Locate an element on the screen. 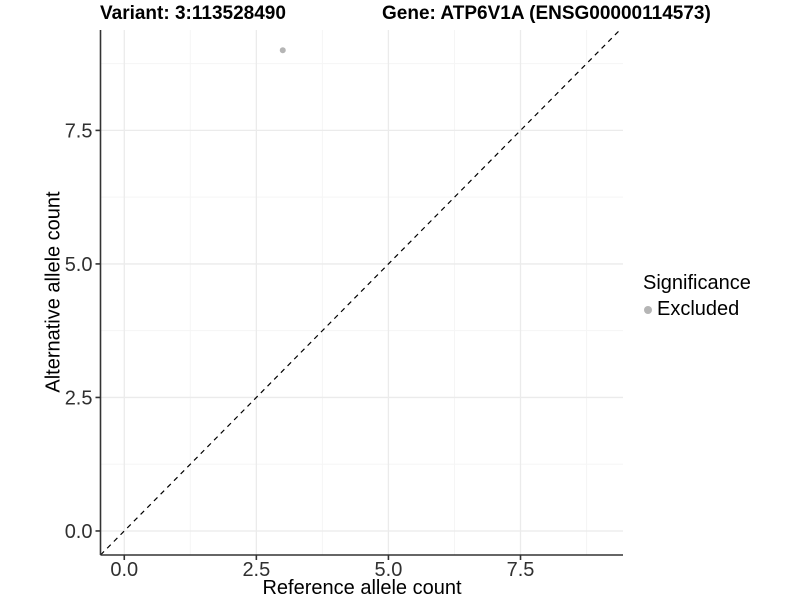 The width and height of the screenshot is (800, 600). x-tick-label: 2.5 is located at coordinates (256, 570).